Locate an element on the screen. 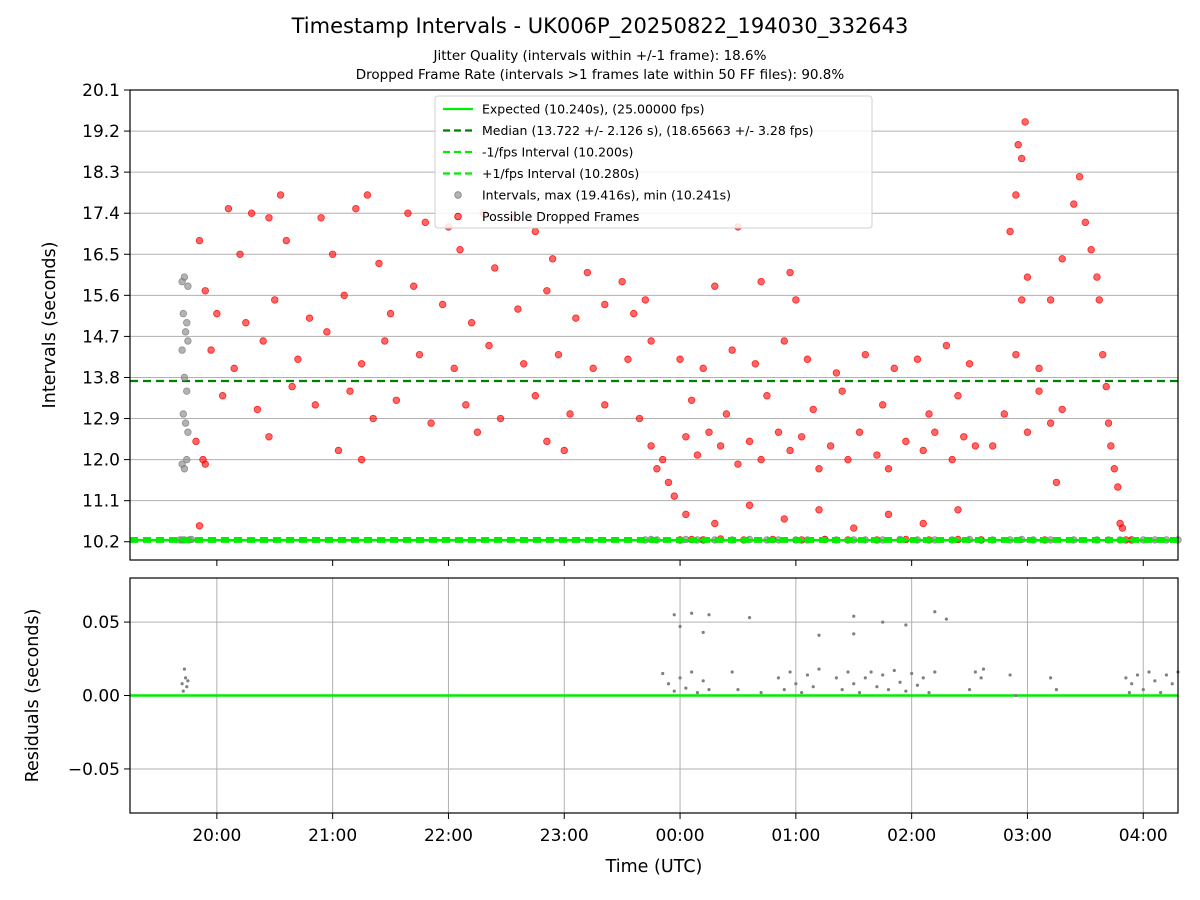 This screenshot has height=900, width=1200. x-tick-label: 03:00 is located at coordinates (1027, 836).